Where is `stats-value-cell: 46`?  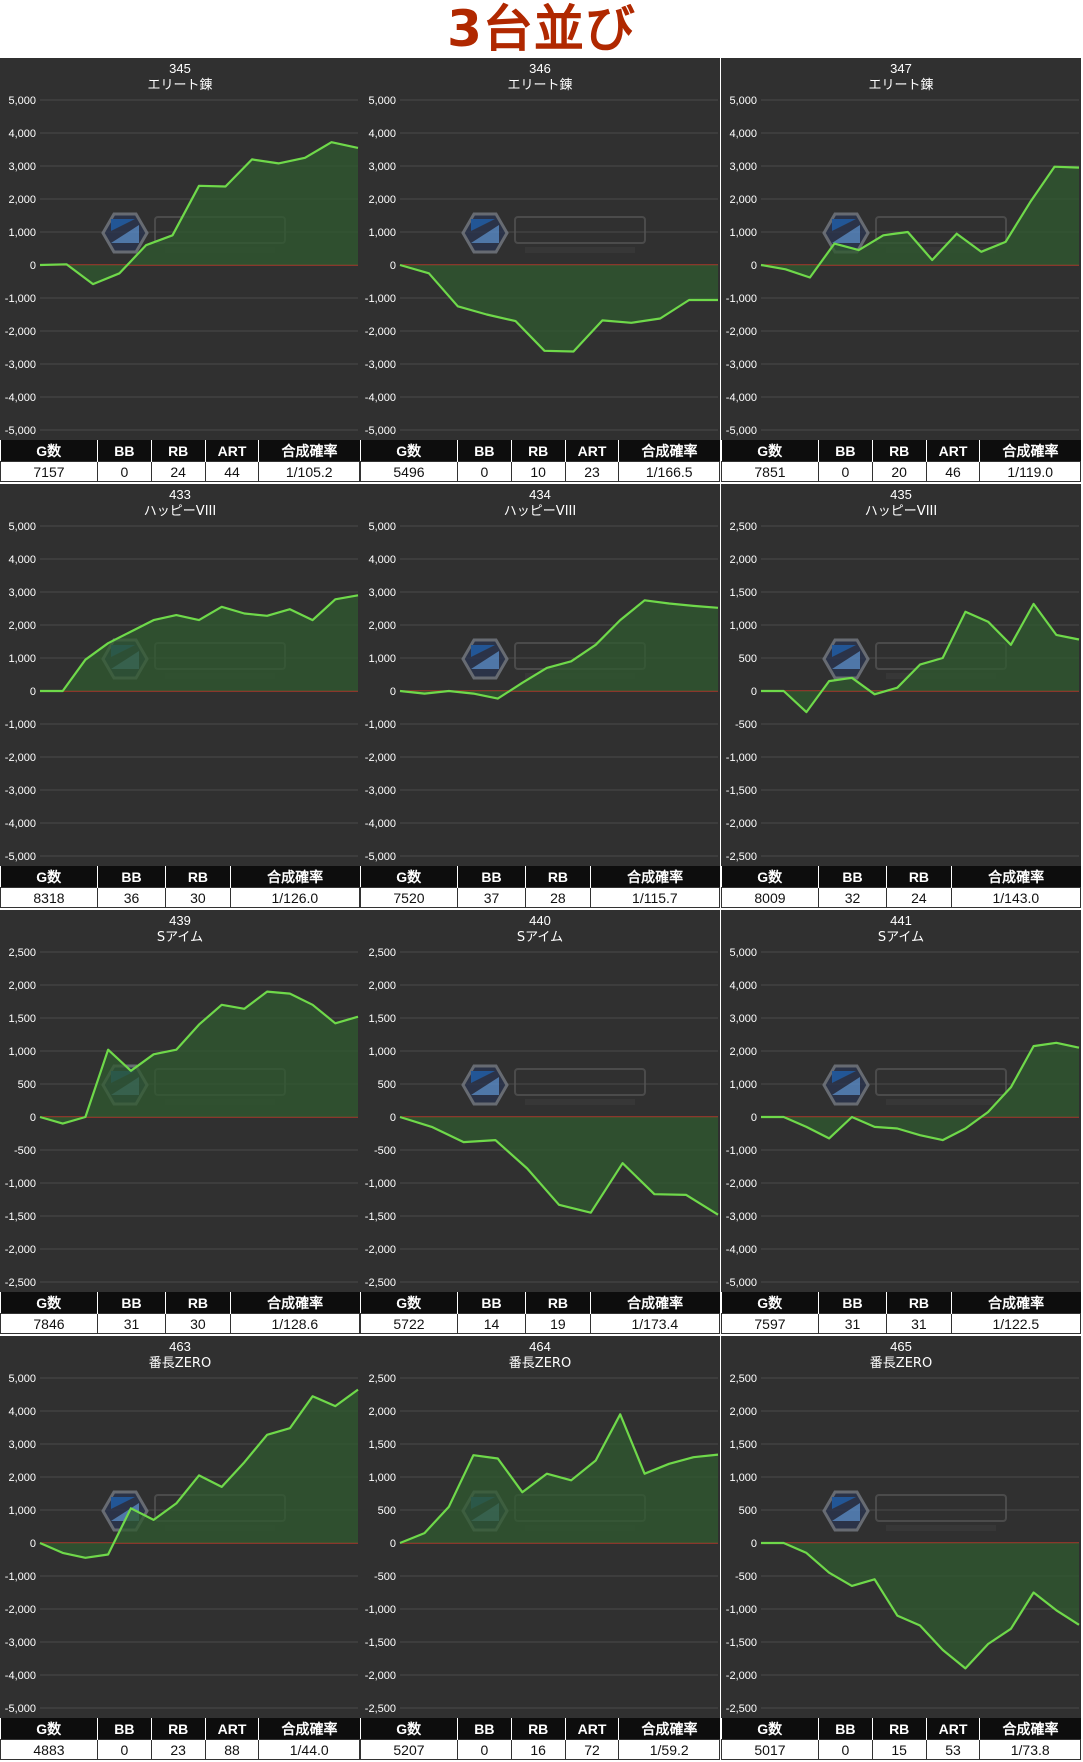
stats-value-cell: 46 is located at coordinates (953, 471).